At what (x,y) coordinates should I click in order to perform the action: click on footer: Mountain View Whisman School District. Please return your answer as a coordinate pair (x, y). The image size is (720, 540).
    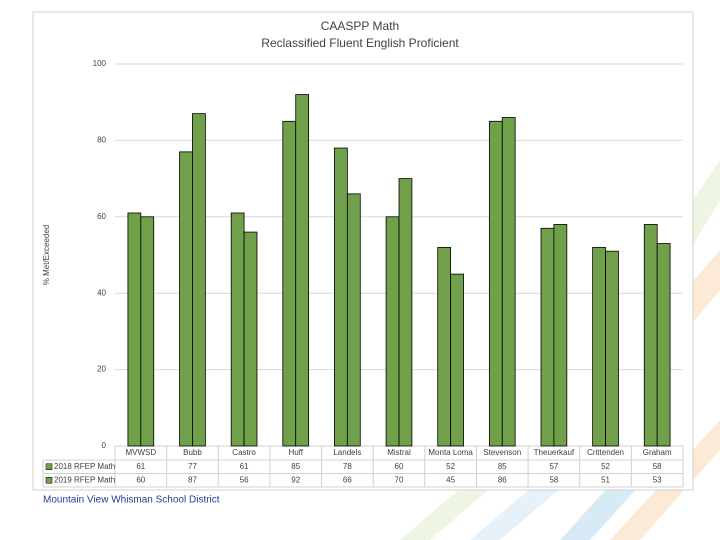
    Looking at the image, I should click on (131, 500).